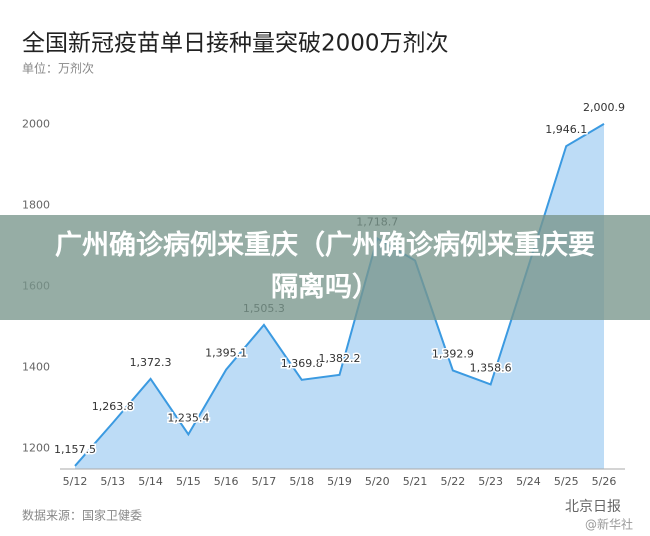 The height and width of the screenshot is (536, 650). Describe the element at coordinates (150, 481) in the screenshot. I see `x-tick-label: 5/14` at that location.